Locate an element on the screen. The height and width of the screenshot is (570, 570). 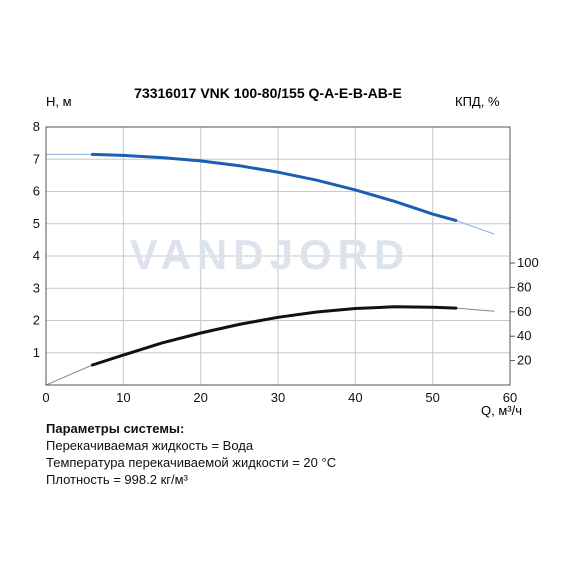
watermark: VANDJORD is located at coordinates (270, 254).